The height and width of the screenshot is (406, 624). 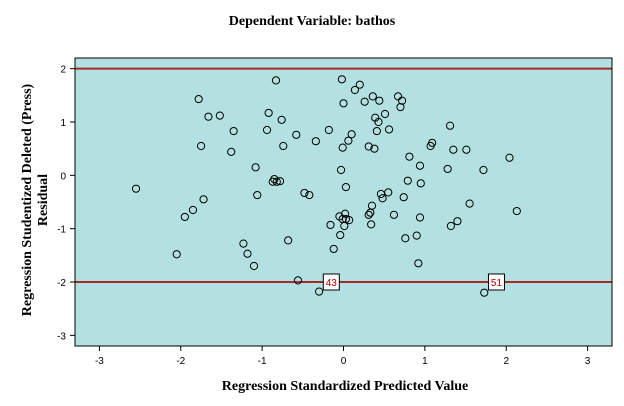 I want to click on y-tick-label: -2, so click(x=61, y=283).